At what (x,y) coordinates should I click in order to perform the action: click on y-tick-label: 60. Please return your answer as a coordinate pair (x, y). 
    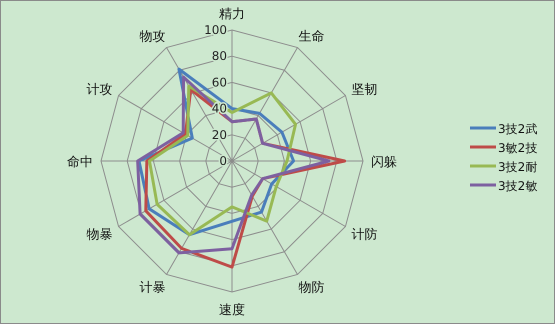
    Looking at the image, I should click on (219, 82).